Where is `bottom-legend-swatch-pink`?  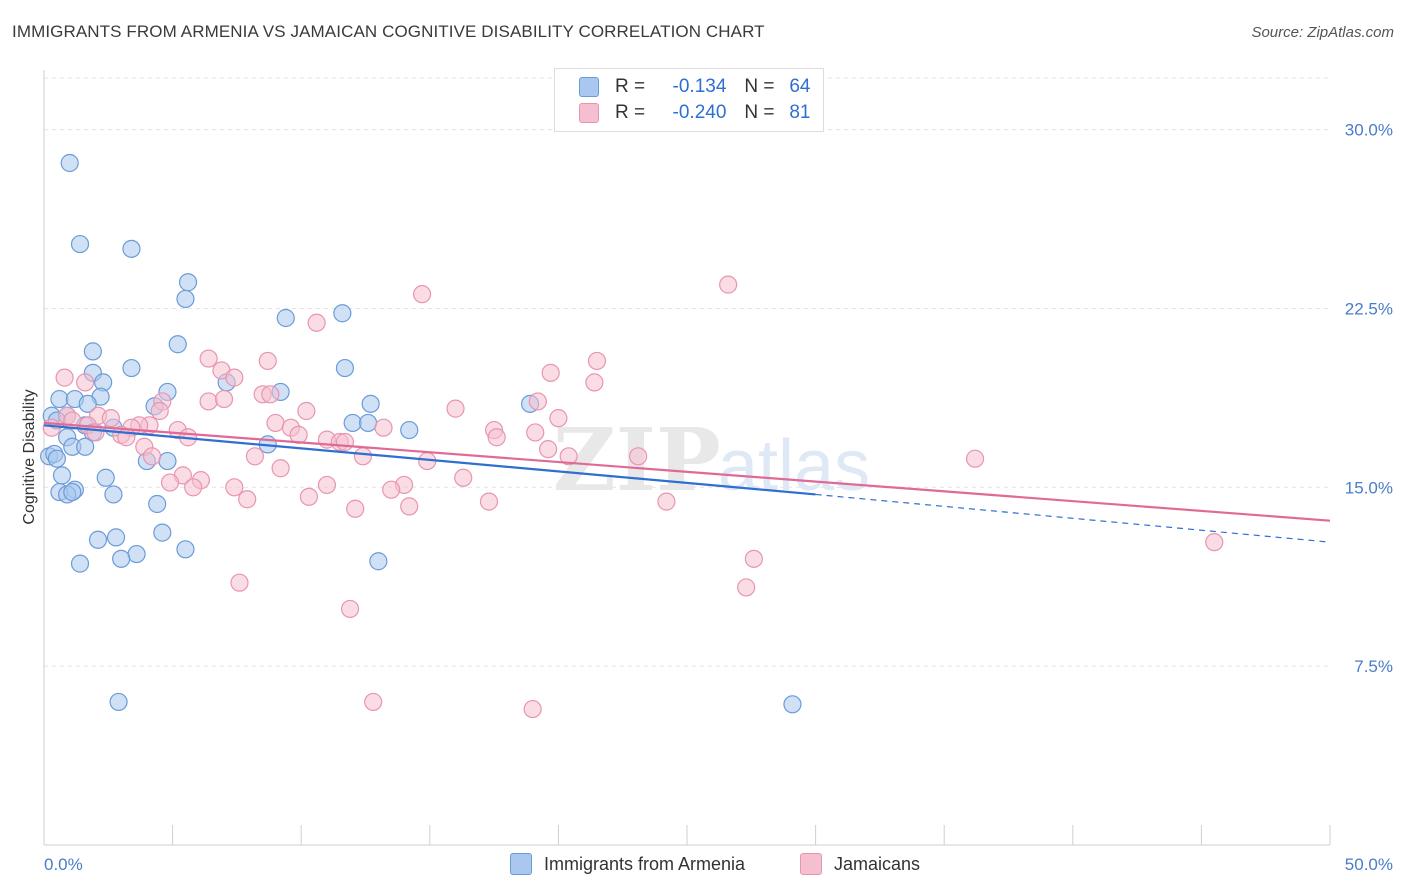
bottom-legend-swatch-pink is located at coordinates (811, 864).